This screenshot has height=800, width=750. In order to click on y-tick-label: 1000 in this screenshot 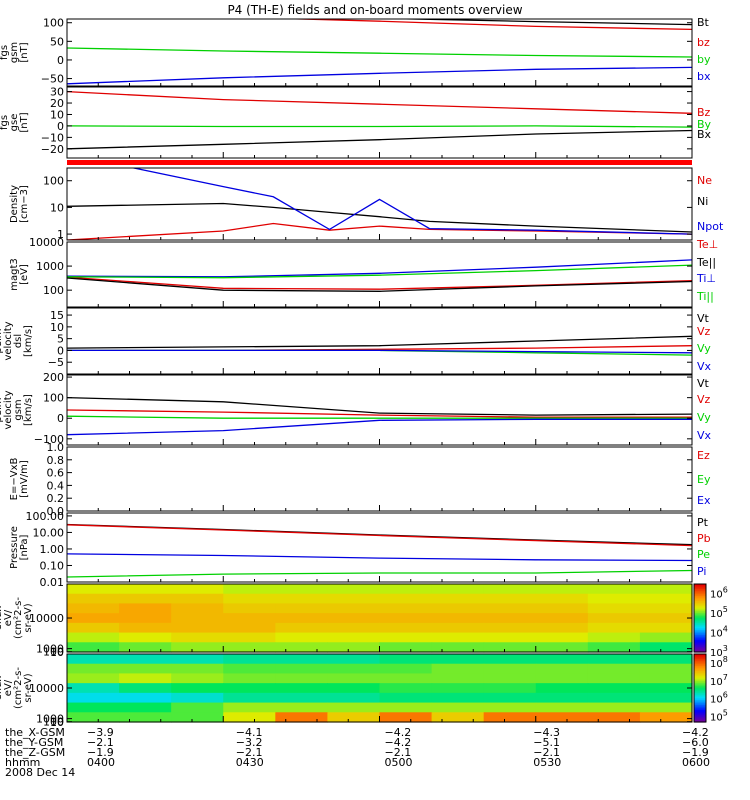, I will do `click(50, 266)`.